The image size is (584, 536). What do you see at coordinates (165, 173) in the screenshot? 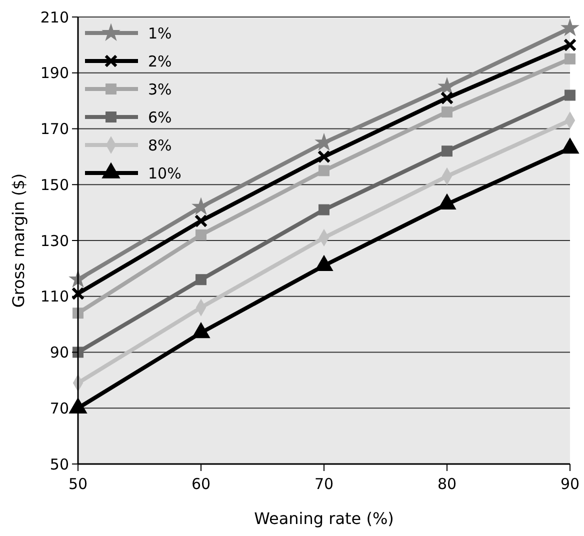
I see `legend-label: 10%` at bounding box center [165, 173].